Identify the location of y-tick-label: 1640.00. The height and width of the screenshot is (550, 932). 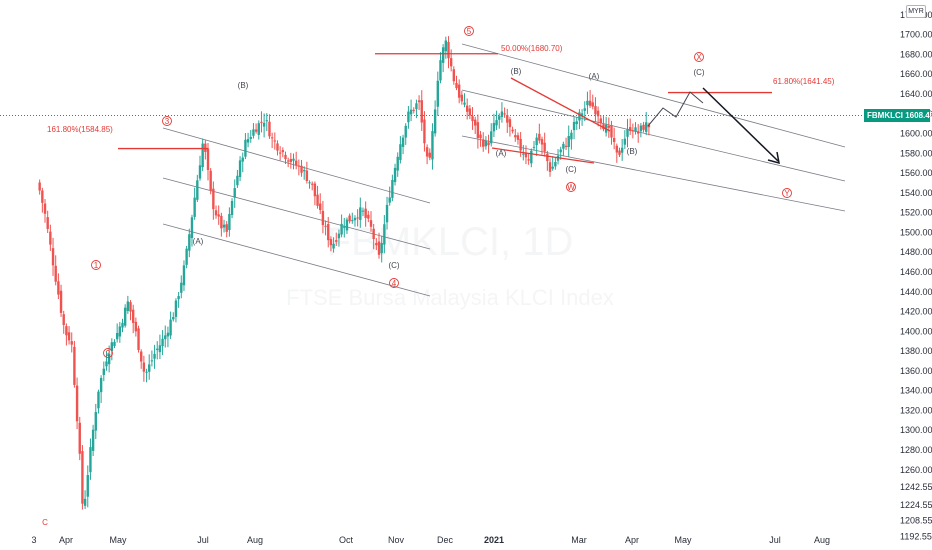
(916, 94).